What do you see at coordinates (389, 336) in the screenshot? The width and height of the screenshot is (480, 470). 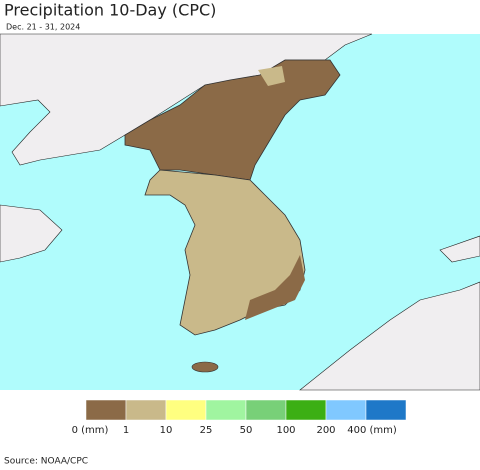 I see `japan` at bounding box center [389, 336].